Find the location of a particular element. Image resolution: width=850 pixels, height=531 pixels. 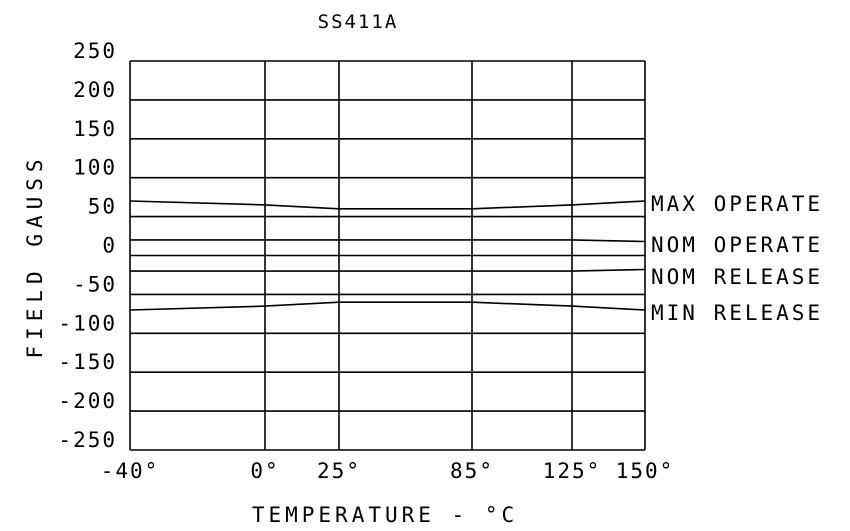

x-axis-label: TEMPERATURE - °C is located at coordinates (385, 515).